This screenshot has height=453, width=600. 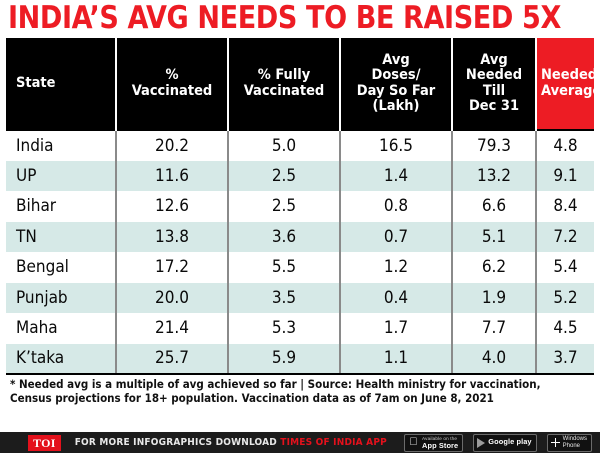 I want to click on cell-state: Punjab, so click(x=61, y=297).